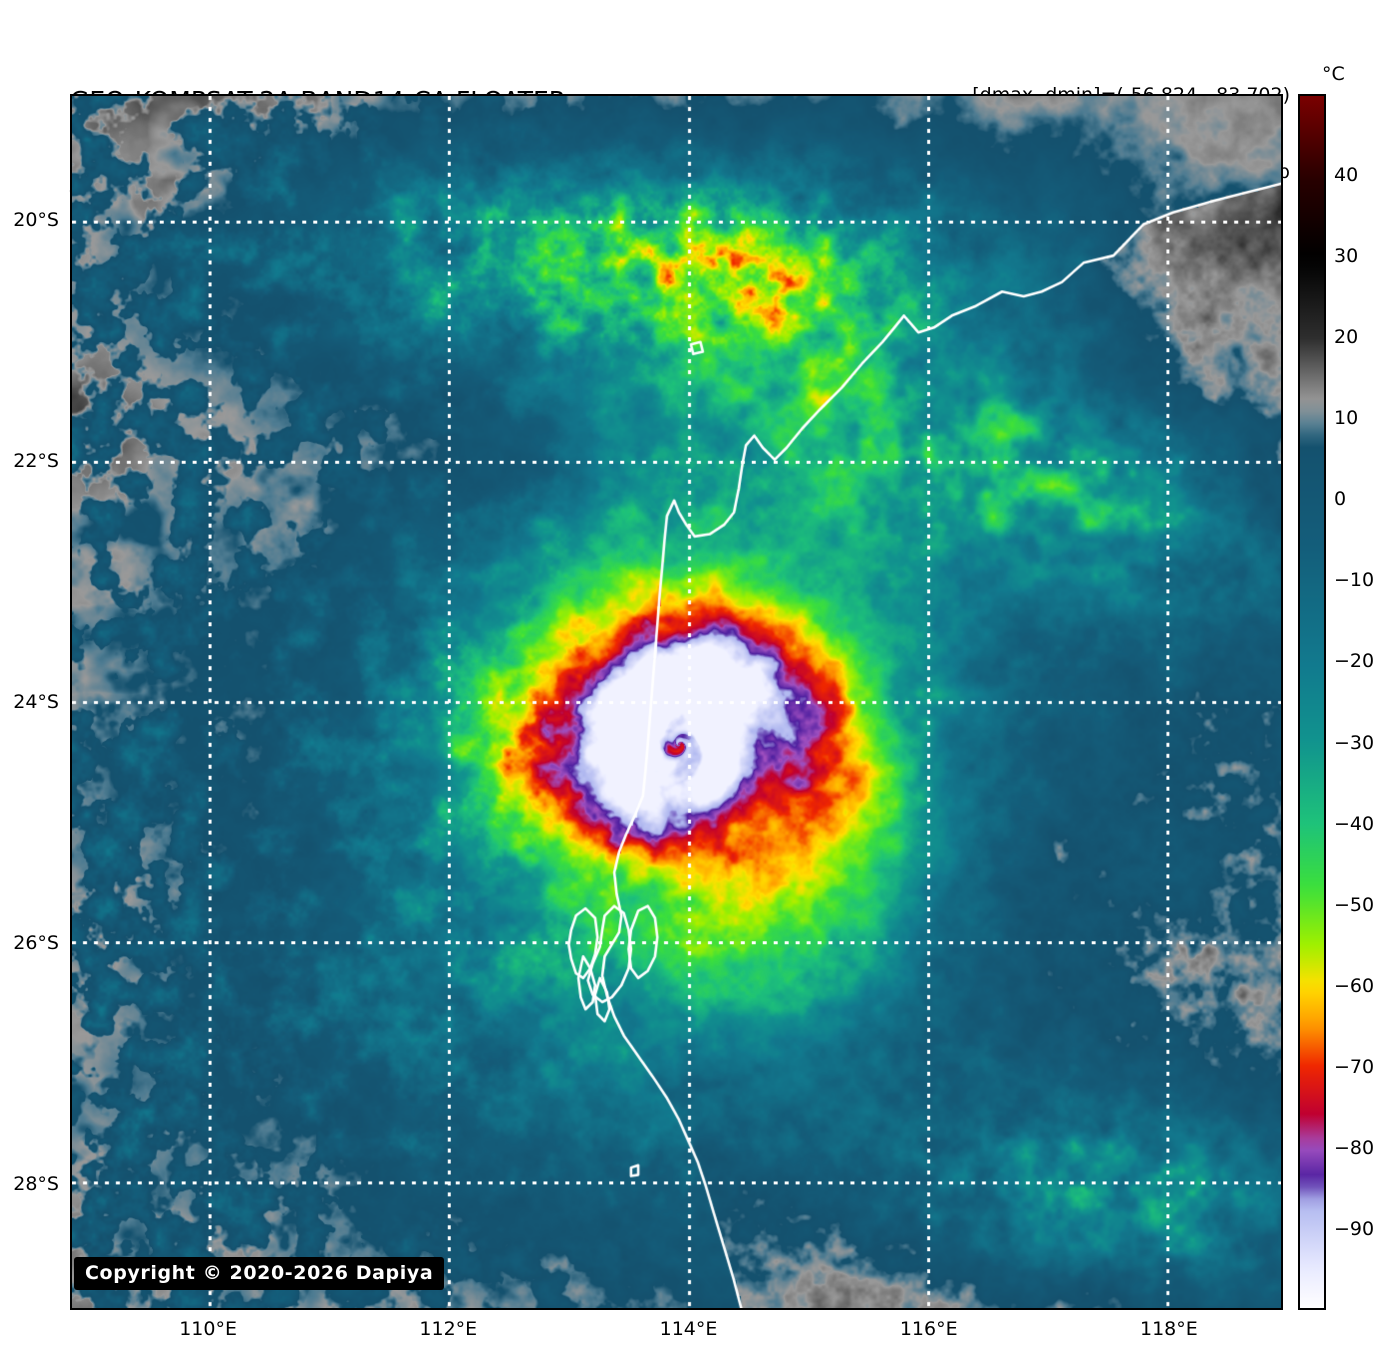 This screenshot has width=1388, height=1359. What do you see at coordinates (1354, 823) in the screenshot?
I see `colorbar-tick-label: −40` at bounding box center [1354, 823].